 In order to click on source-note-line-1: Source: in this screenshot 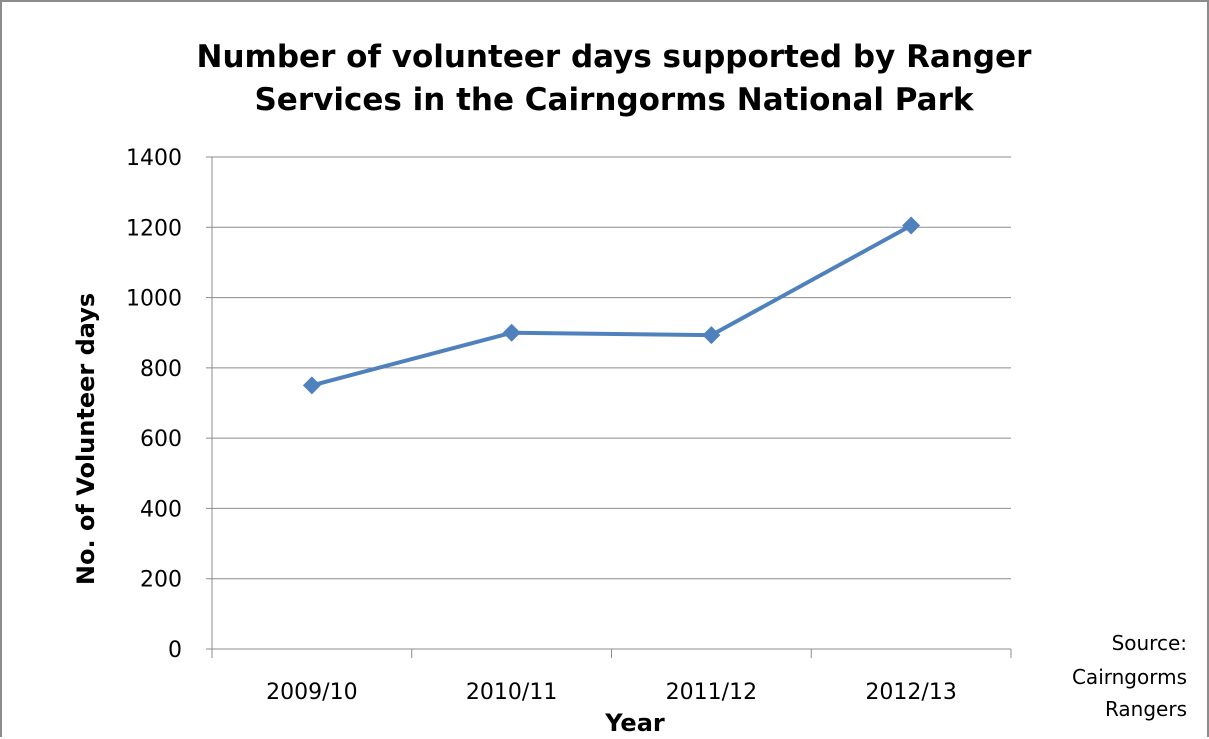, I will do `click(1149, 643)`.